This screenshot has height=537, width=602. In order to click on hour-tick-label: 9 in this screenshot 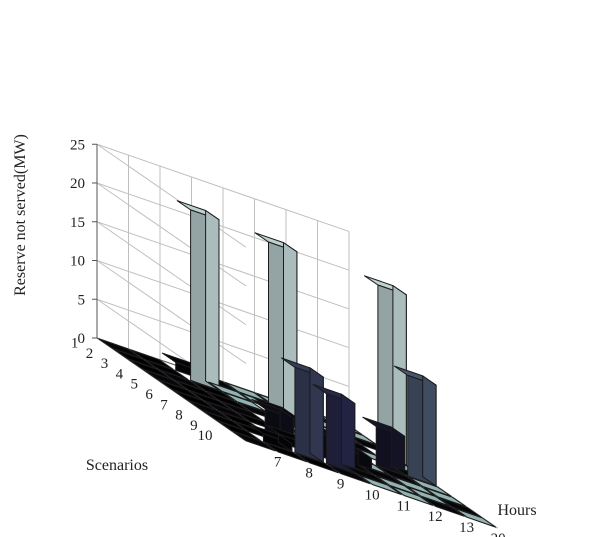, I will do `click(341, 484)`.